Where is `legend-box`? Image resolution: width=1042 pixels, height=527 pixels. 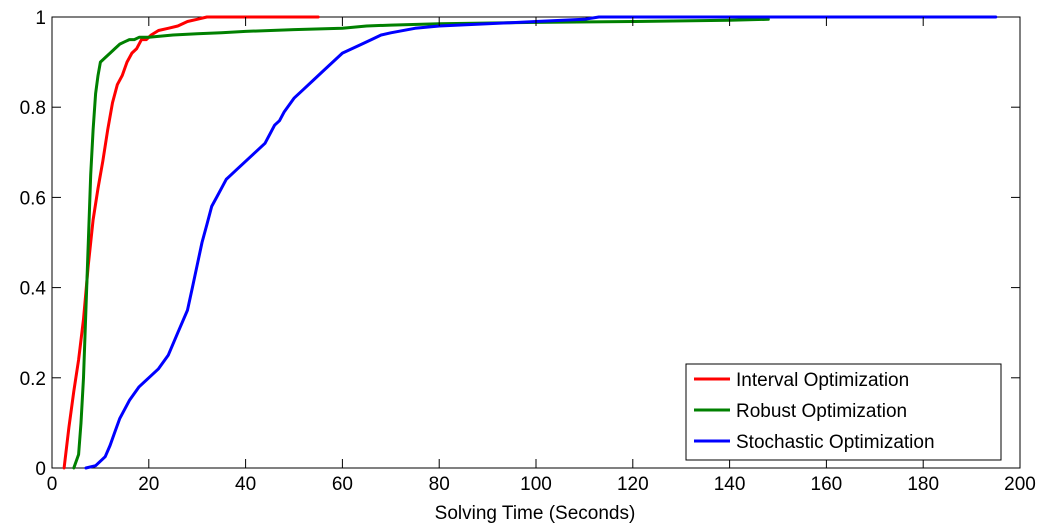 legend-box is located at coordinates (843, 412).